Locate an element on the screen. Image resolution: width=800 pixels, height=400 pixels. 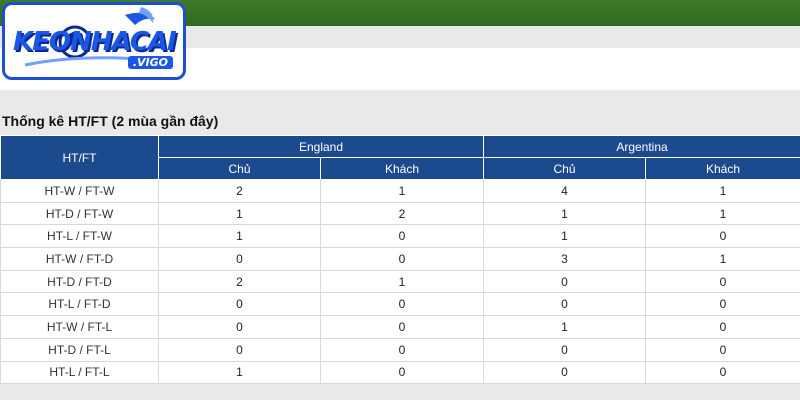
site-logo: KEONHACAI .VIGO is located at coordinates (94, 41).